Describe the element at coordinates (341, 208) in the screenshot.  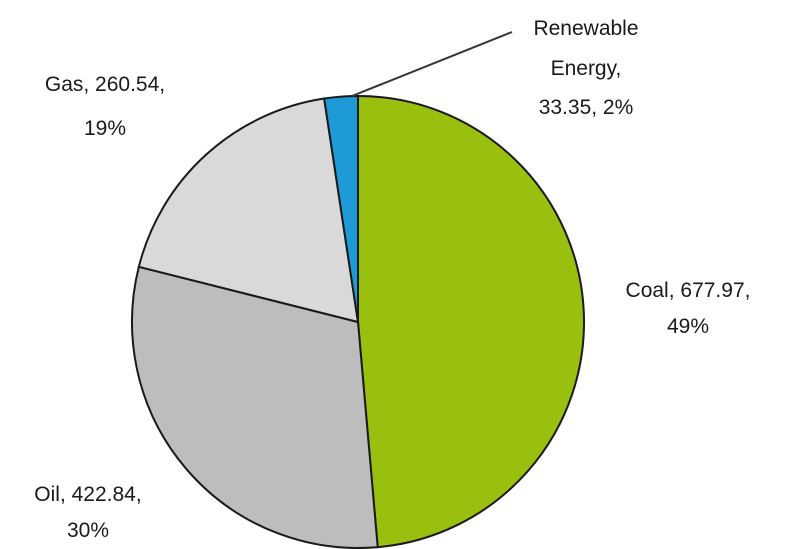
I see `pie-slice-renewable-energy` at that location.